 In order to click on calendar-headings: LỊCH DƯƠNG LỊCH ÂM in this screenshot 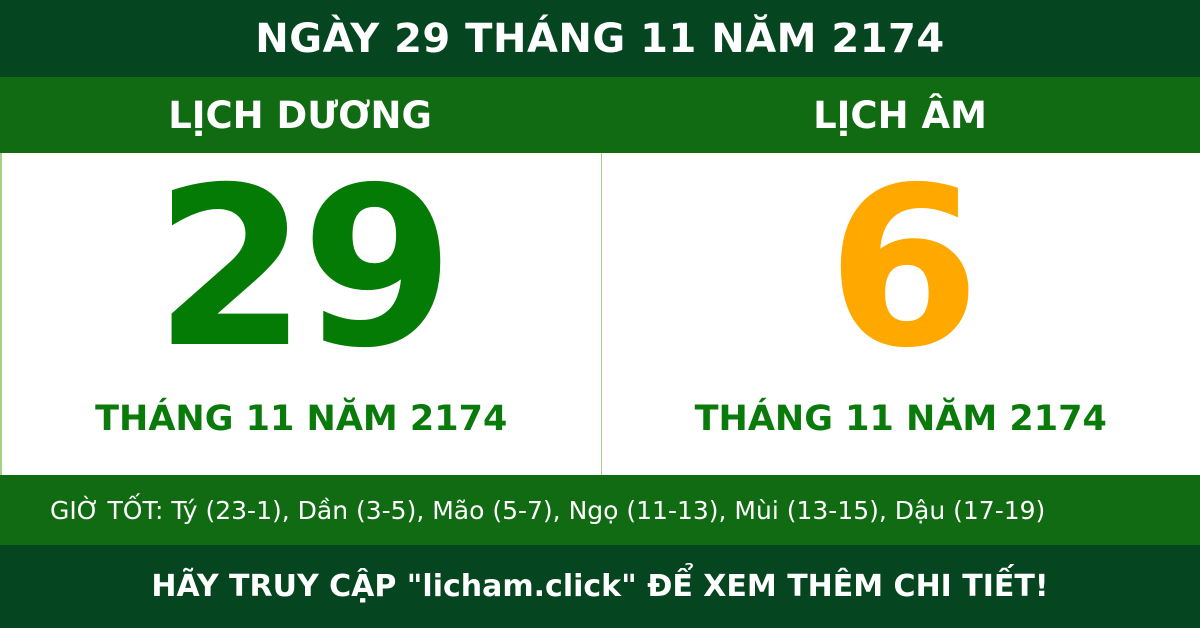, I will do `click(600, 115)`.